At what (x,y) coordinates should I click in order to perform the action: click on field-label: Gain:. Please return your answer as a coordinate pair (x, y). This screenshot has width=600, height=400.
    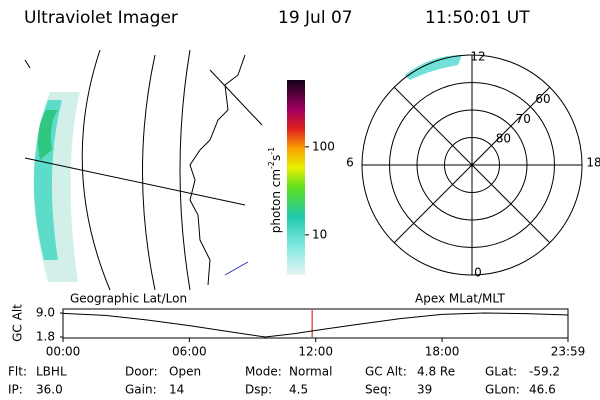
    Looking at the image, I should click on (141, 390).